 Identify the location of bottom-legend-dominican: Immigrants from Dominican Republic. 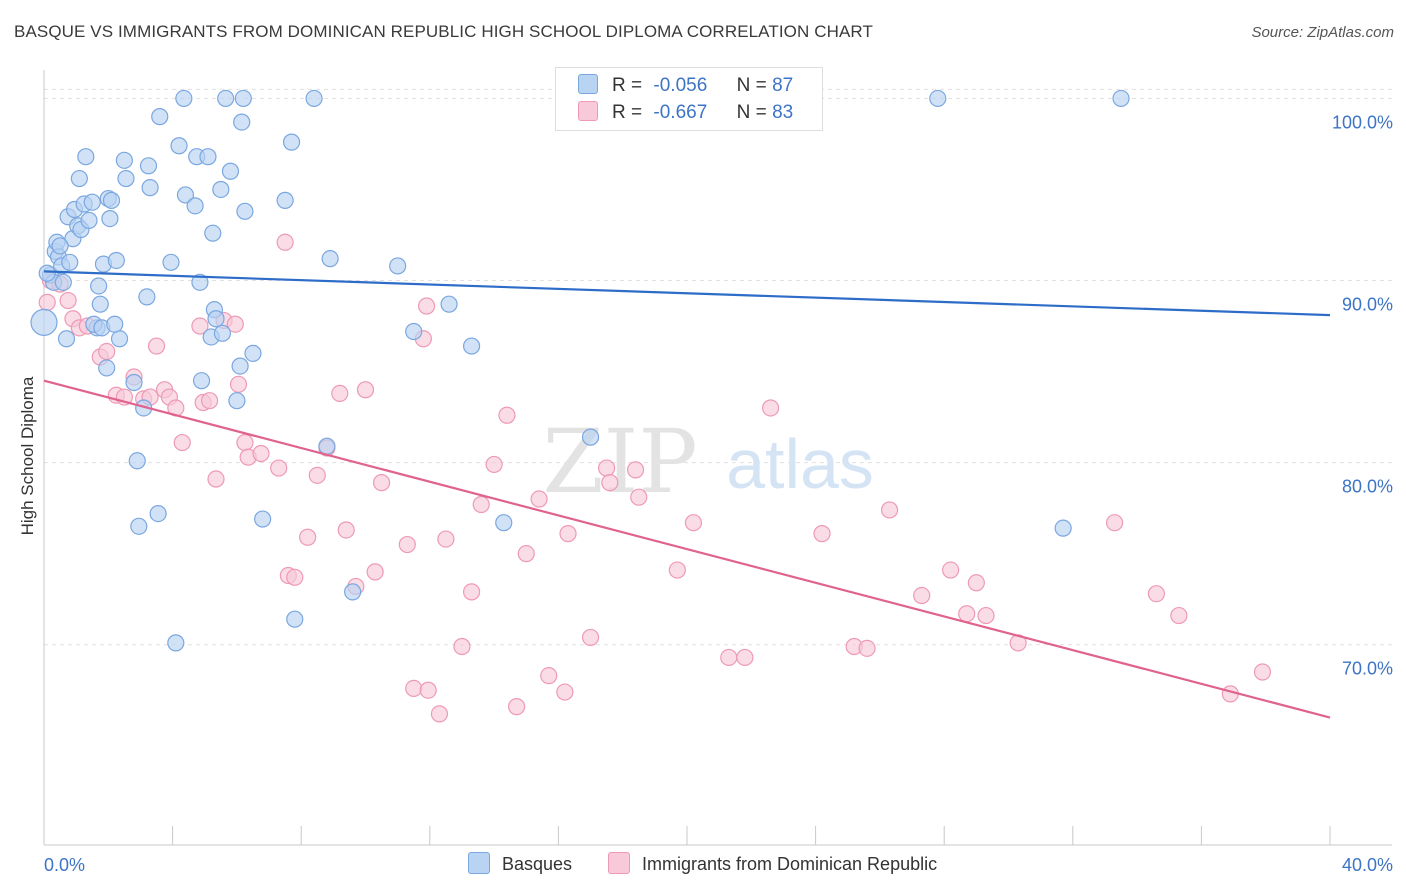
(772, 863).